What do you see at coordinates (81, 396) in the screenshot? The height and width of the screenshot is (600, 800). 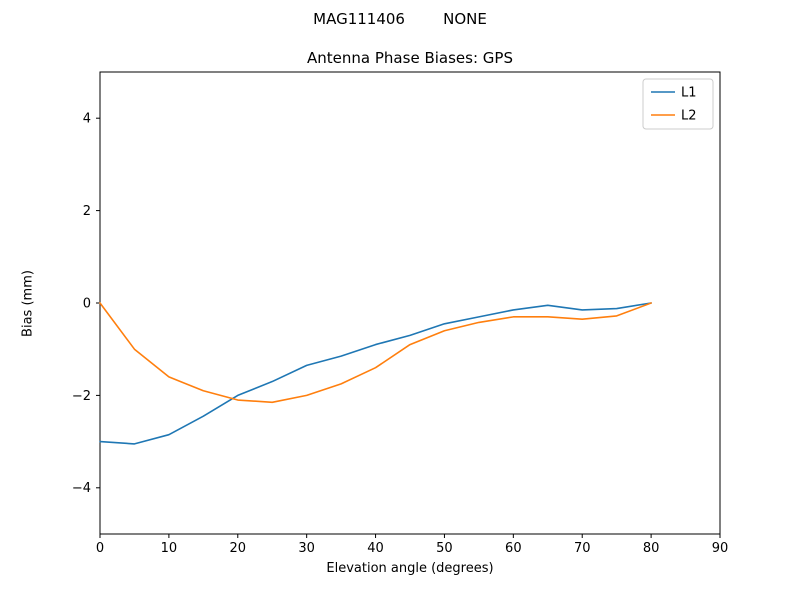 I see `y-tick-label: −2` at bounding box center [81, 396].